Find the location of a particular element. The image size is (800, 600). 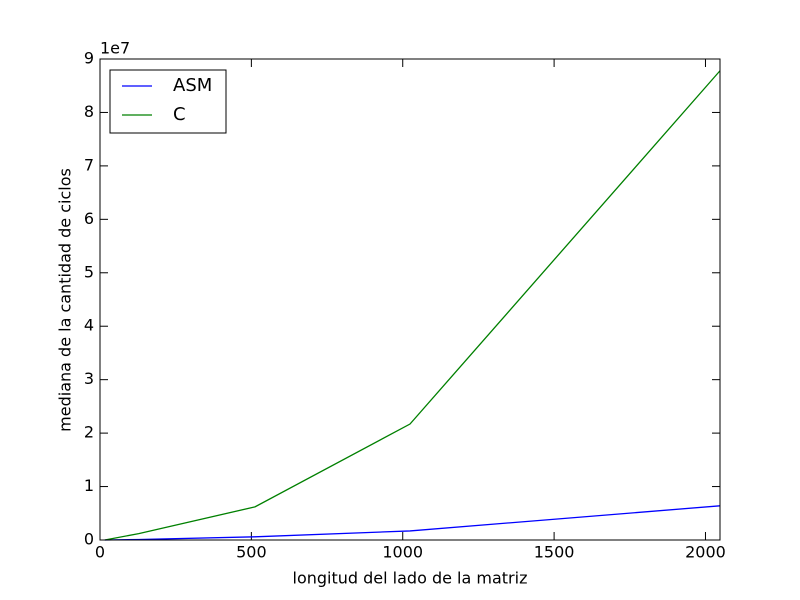

legend-label: ASM is located at coordinates (192, 85).